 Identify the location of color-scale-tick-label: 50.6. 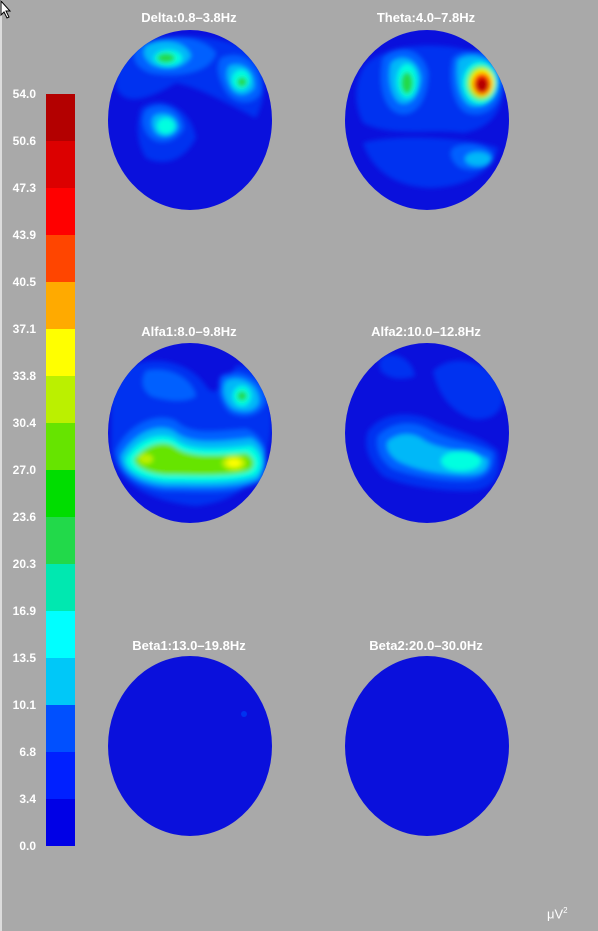
(24, 141).